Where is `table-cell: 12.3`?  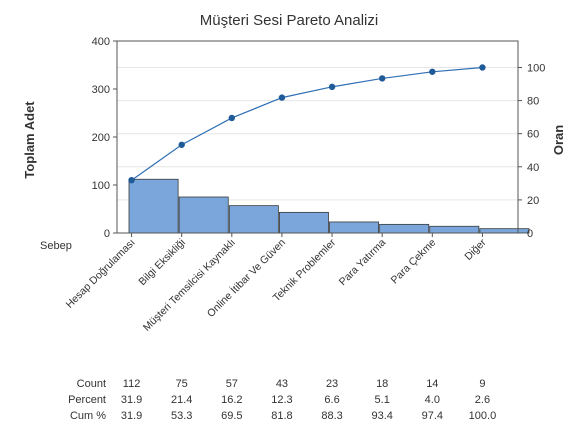
table-cell: 12.3 is located at coordinates (281, 400).